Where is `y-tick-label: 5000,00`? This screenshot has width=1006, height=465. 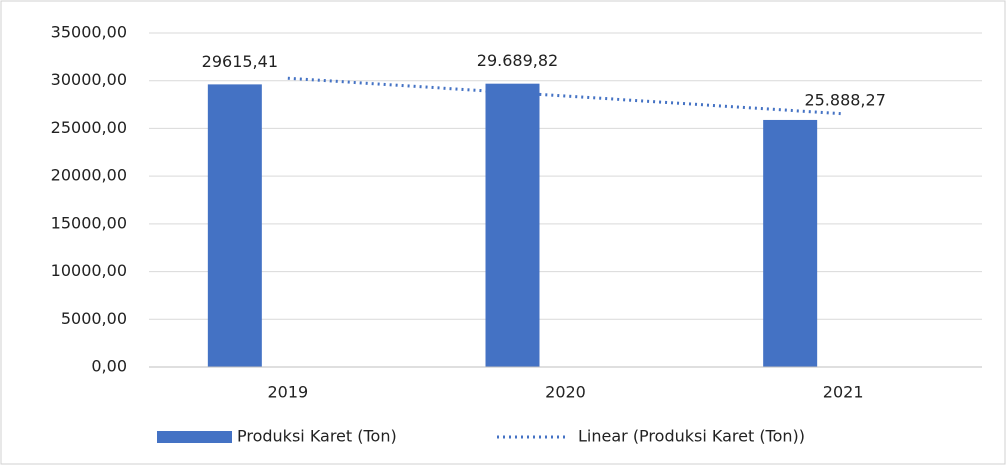
y-tick-label: 5000,00 is located at coordinates (94, 318).